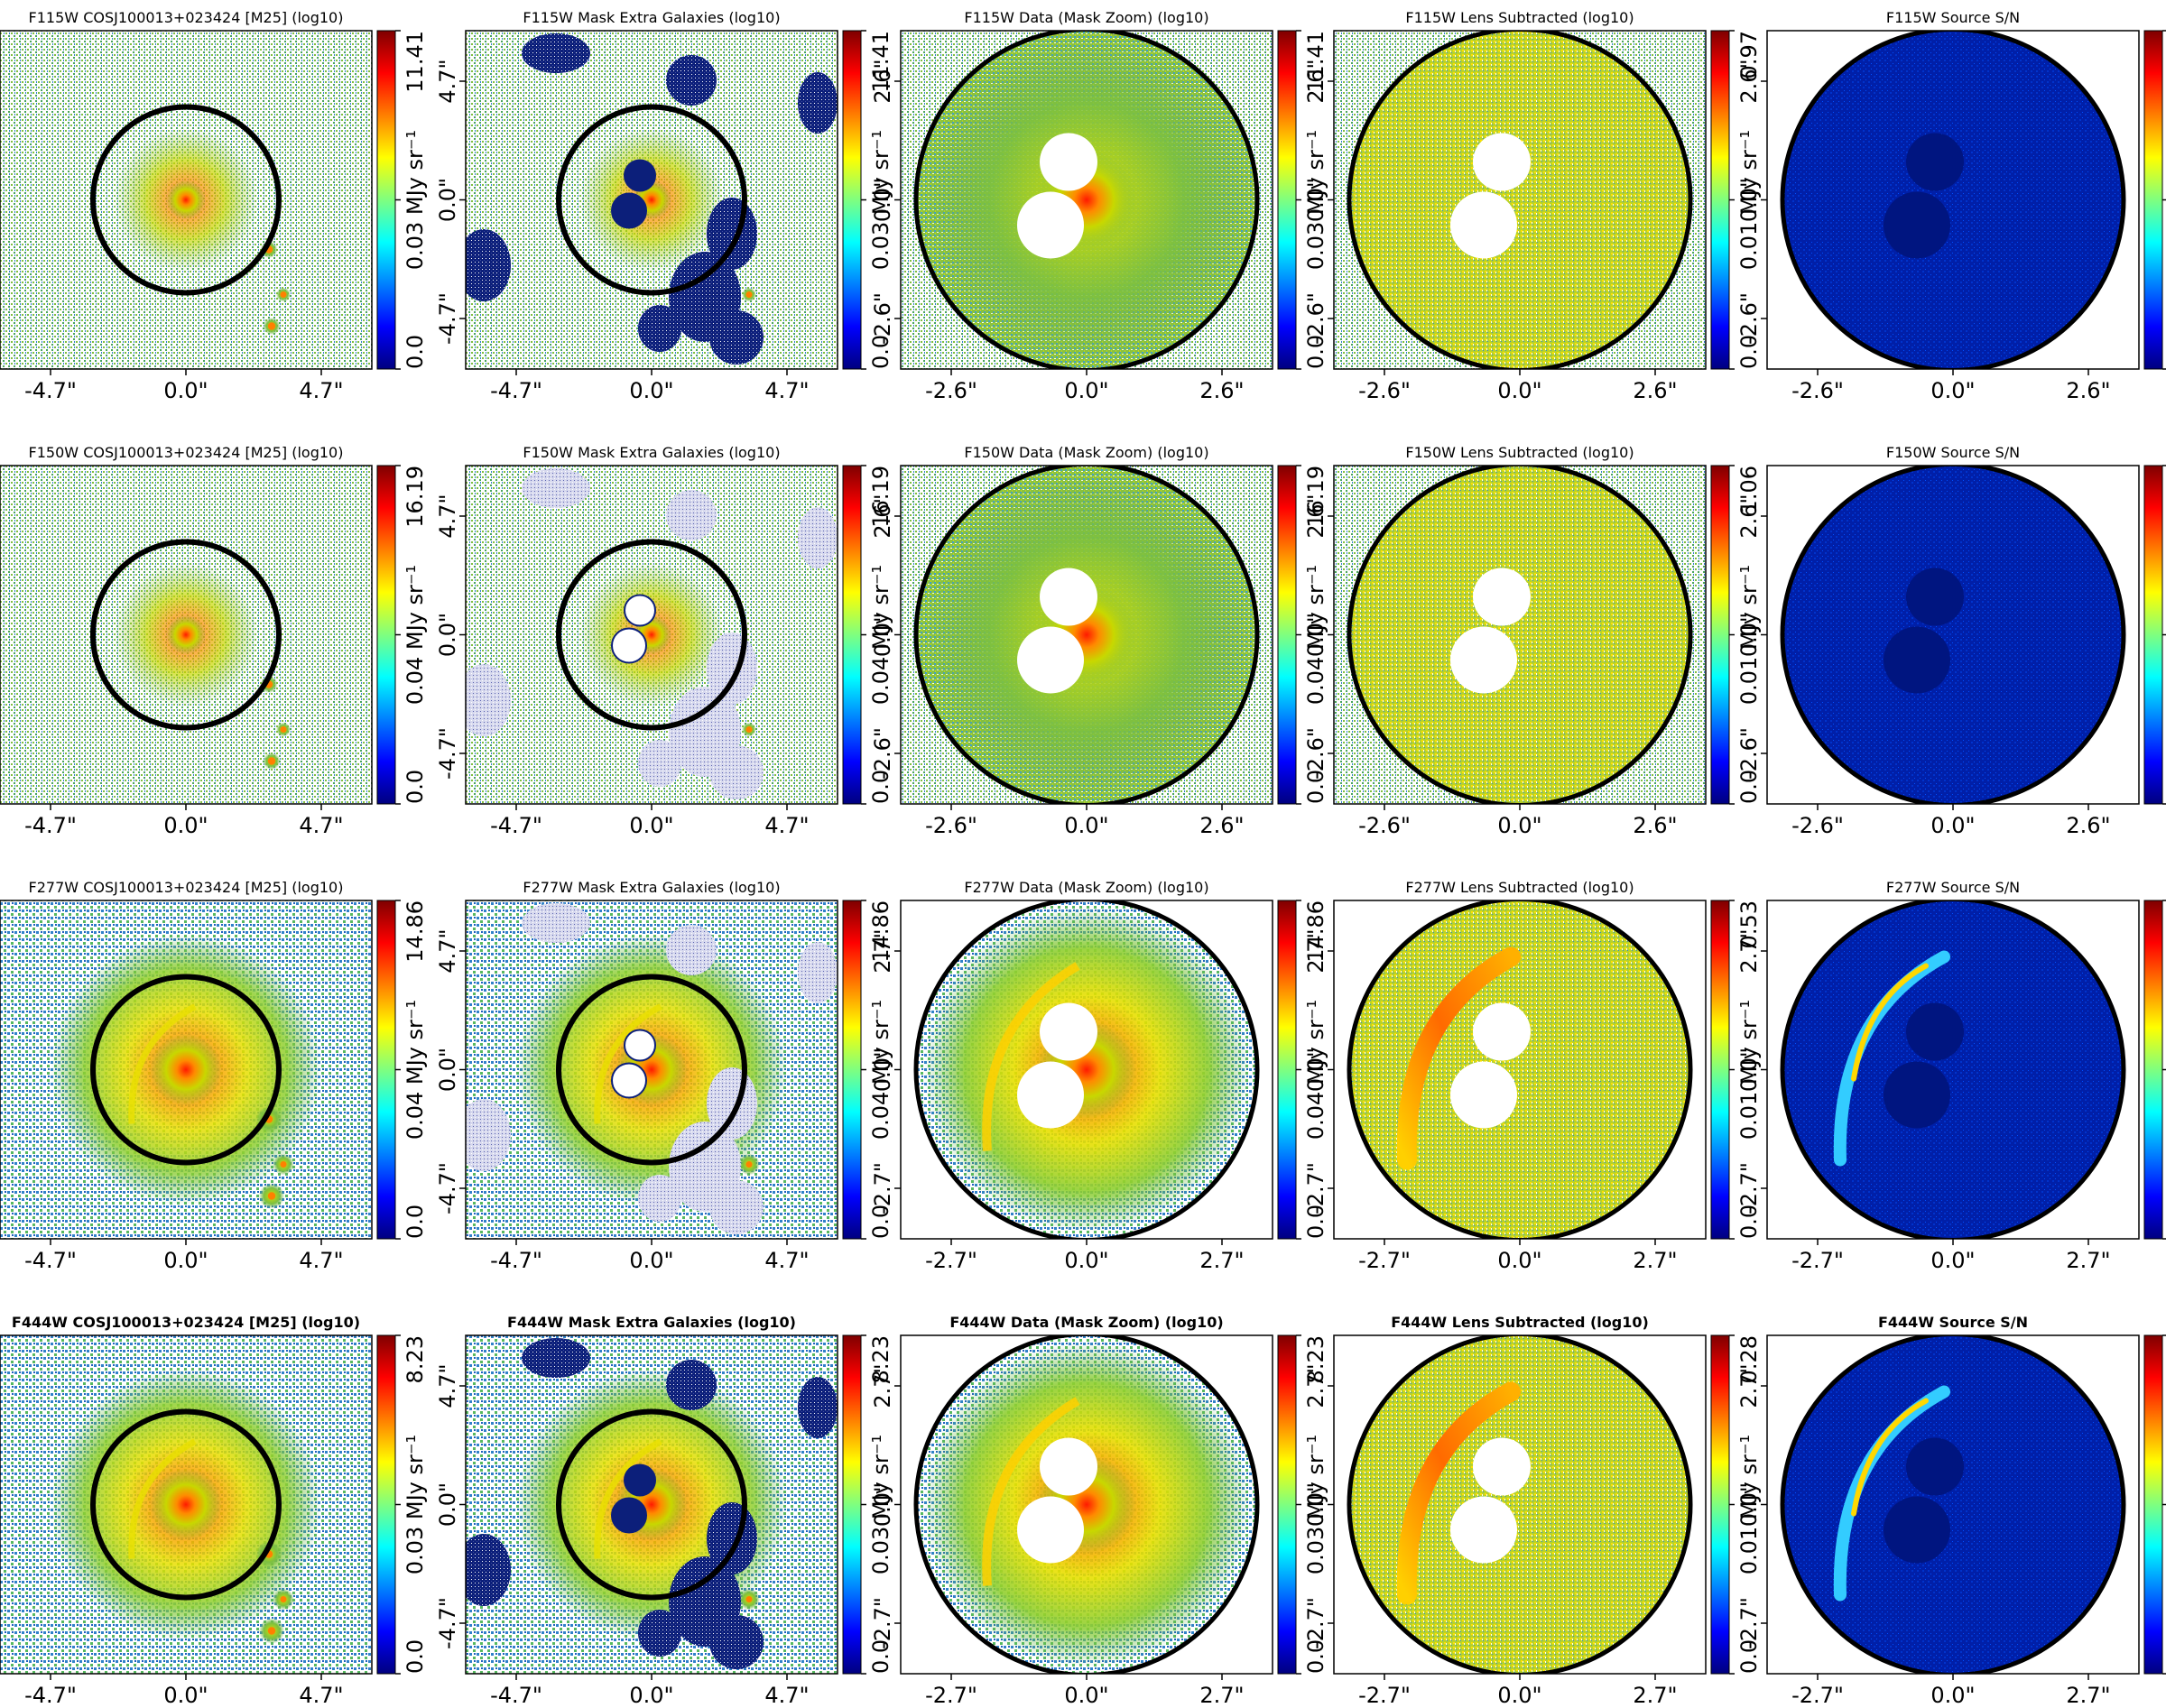  What do you see at coordinates (1315, 1188) in the screenshot?
I see `y-tick-label: -2.7"` at bounding box center [1315, 1188].